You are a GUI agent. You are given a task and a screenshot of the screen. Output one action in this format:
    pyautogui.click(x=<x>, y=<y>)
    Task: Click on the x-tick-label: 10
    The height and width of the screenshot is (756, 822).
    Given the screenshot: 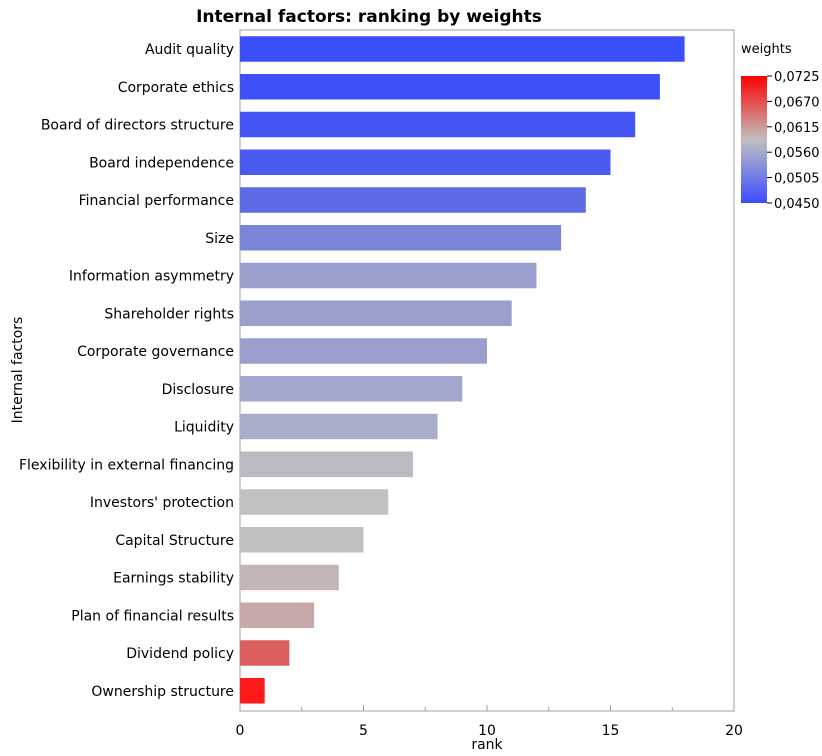 What is the action you would take?
    pyautogui.click(x=487, y=731)
    